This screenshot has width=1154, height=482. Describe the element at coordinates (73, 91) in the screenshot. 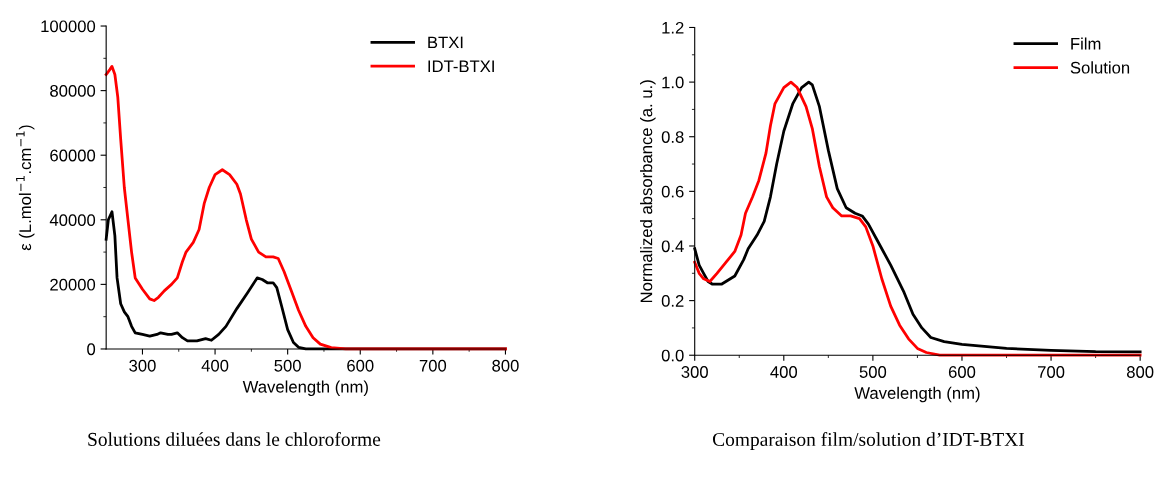

I see `y-tick-label: 80000` at that location.